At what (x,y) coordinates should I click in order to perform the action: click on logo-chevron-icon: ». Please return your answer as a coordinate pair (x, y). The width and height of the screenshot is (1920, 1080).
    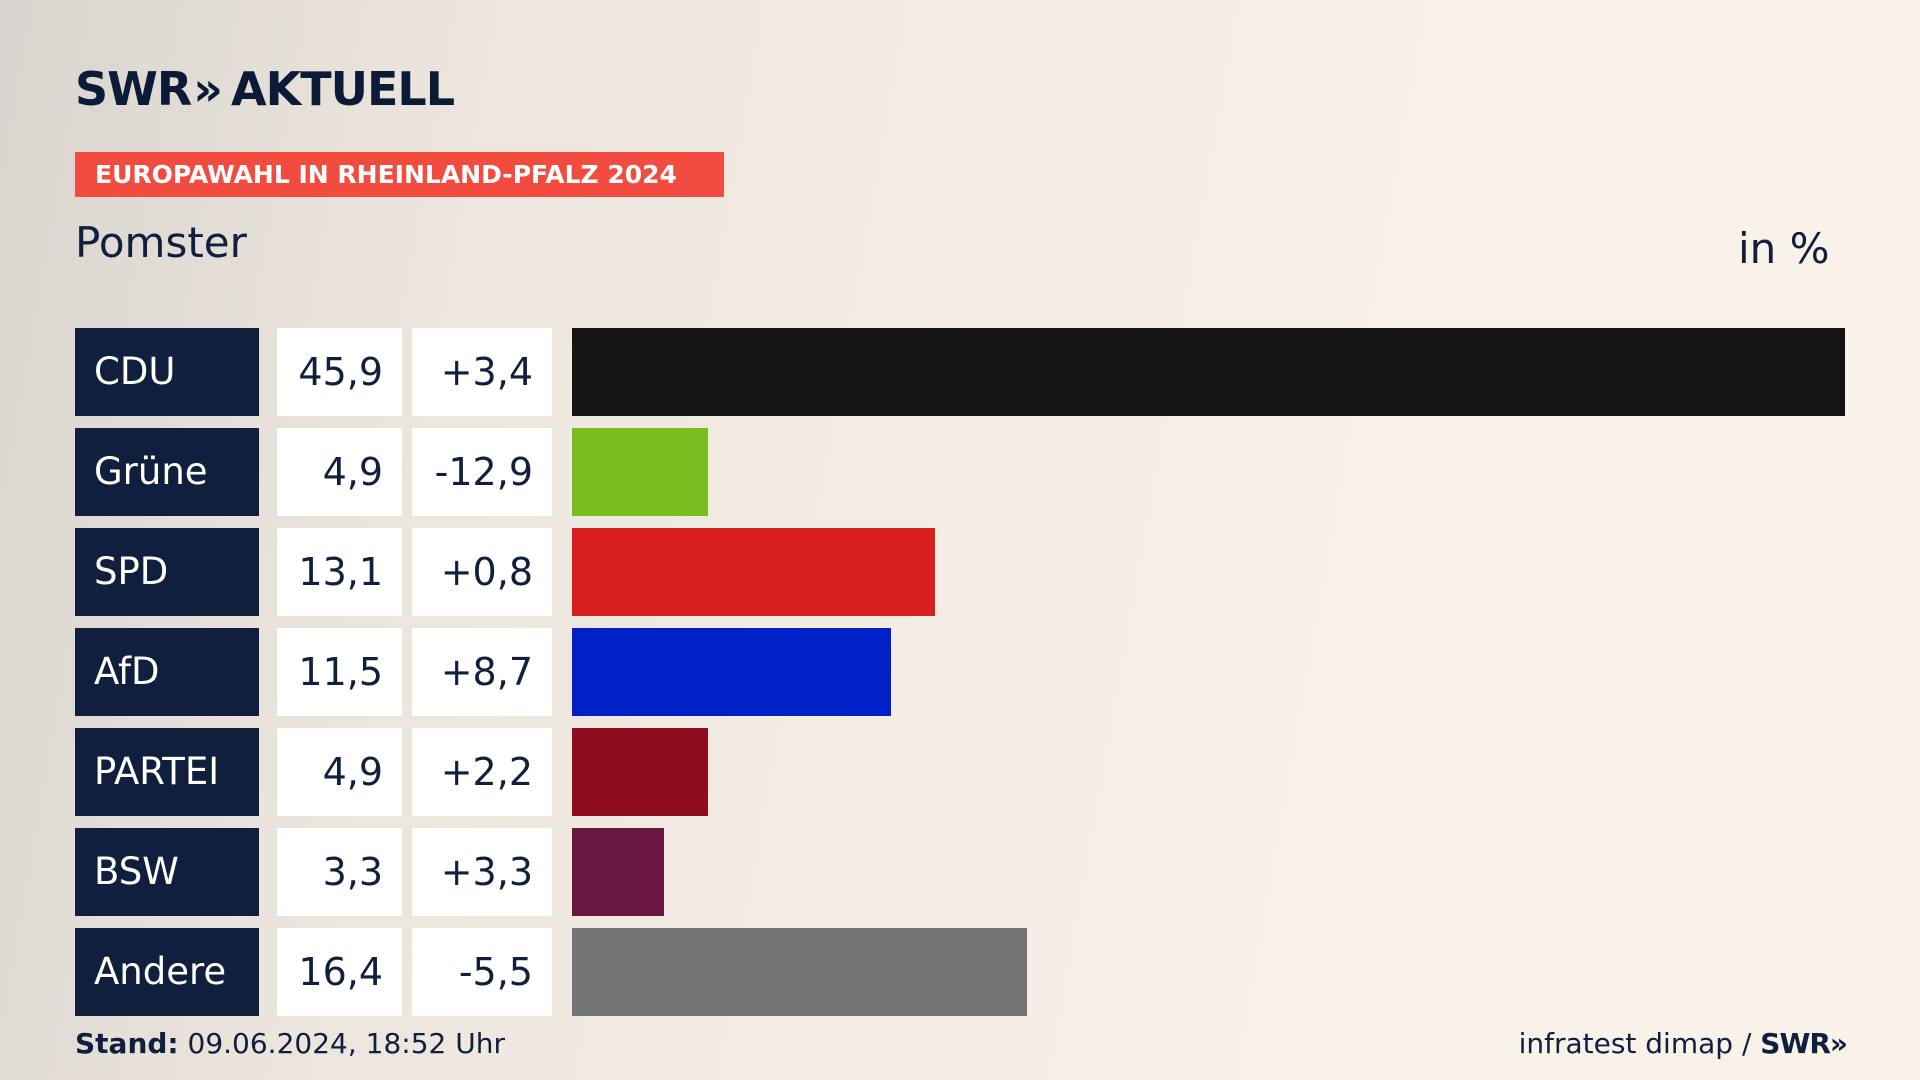
    Looking at the image, I should click on (208, 89).